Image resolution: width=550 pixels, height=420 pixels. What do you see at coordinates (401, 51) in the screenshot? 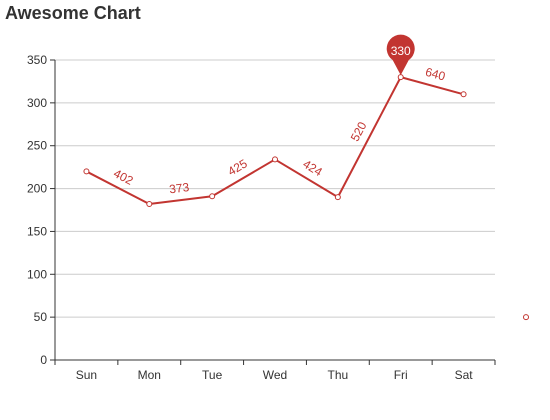
I see `mark-point-label: 330` at bounding box center [401, 51].